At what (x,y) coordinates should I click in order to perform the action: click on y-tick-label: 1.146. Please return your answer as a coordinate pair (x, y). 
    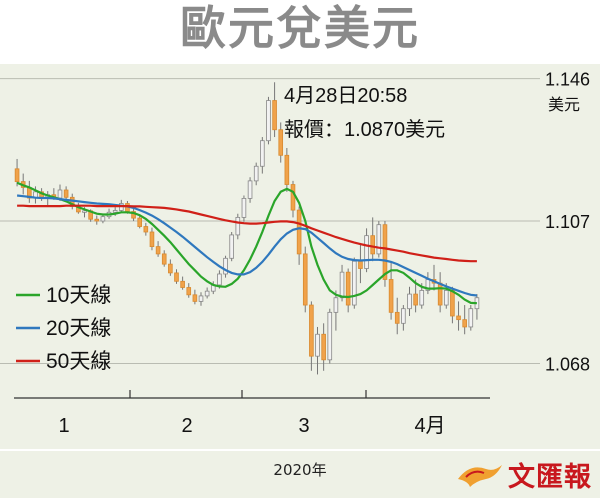
    Looking at the image, I should click on (567, 80).